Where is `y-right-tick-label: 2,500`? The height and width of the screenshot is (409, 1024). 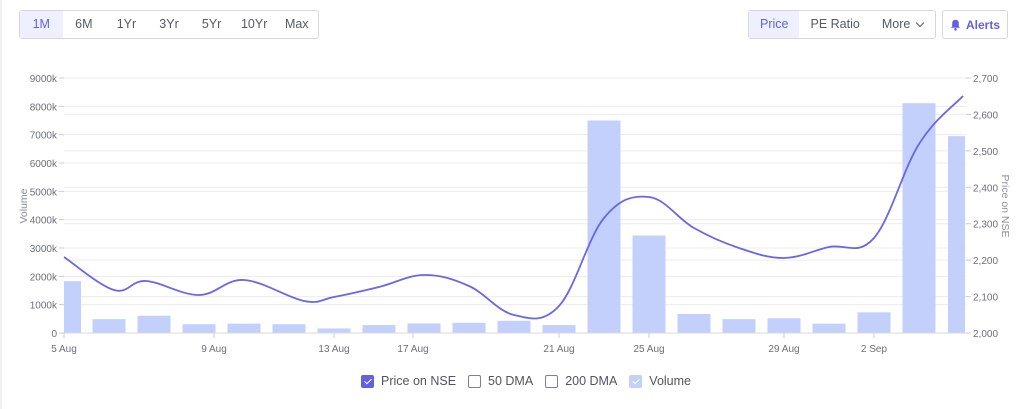
y-right-tick-label: 2,500 is located at coordinates (985, 152).